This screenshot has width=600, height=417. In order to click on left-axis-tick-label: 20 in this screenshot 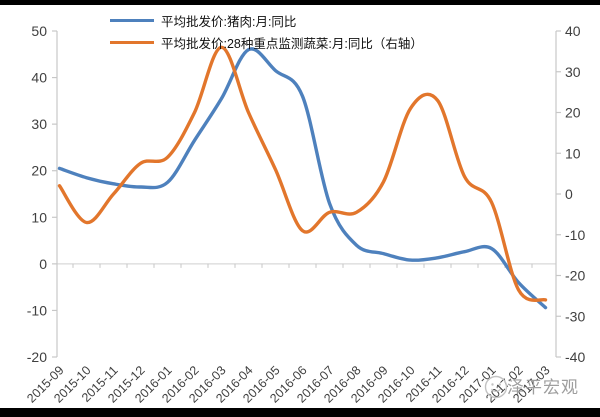, I will do `click(39, 171)`.